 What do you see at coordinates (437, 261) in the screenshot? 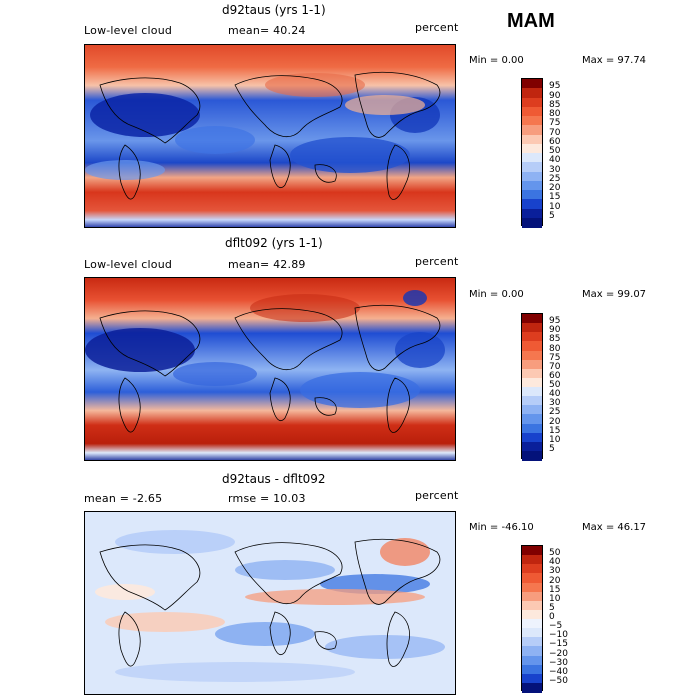
I see `panel-units-label-middle: percent` at bounding box center [437, 261].